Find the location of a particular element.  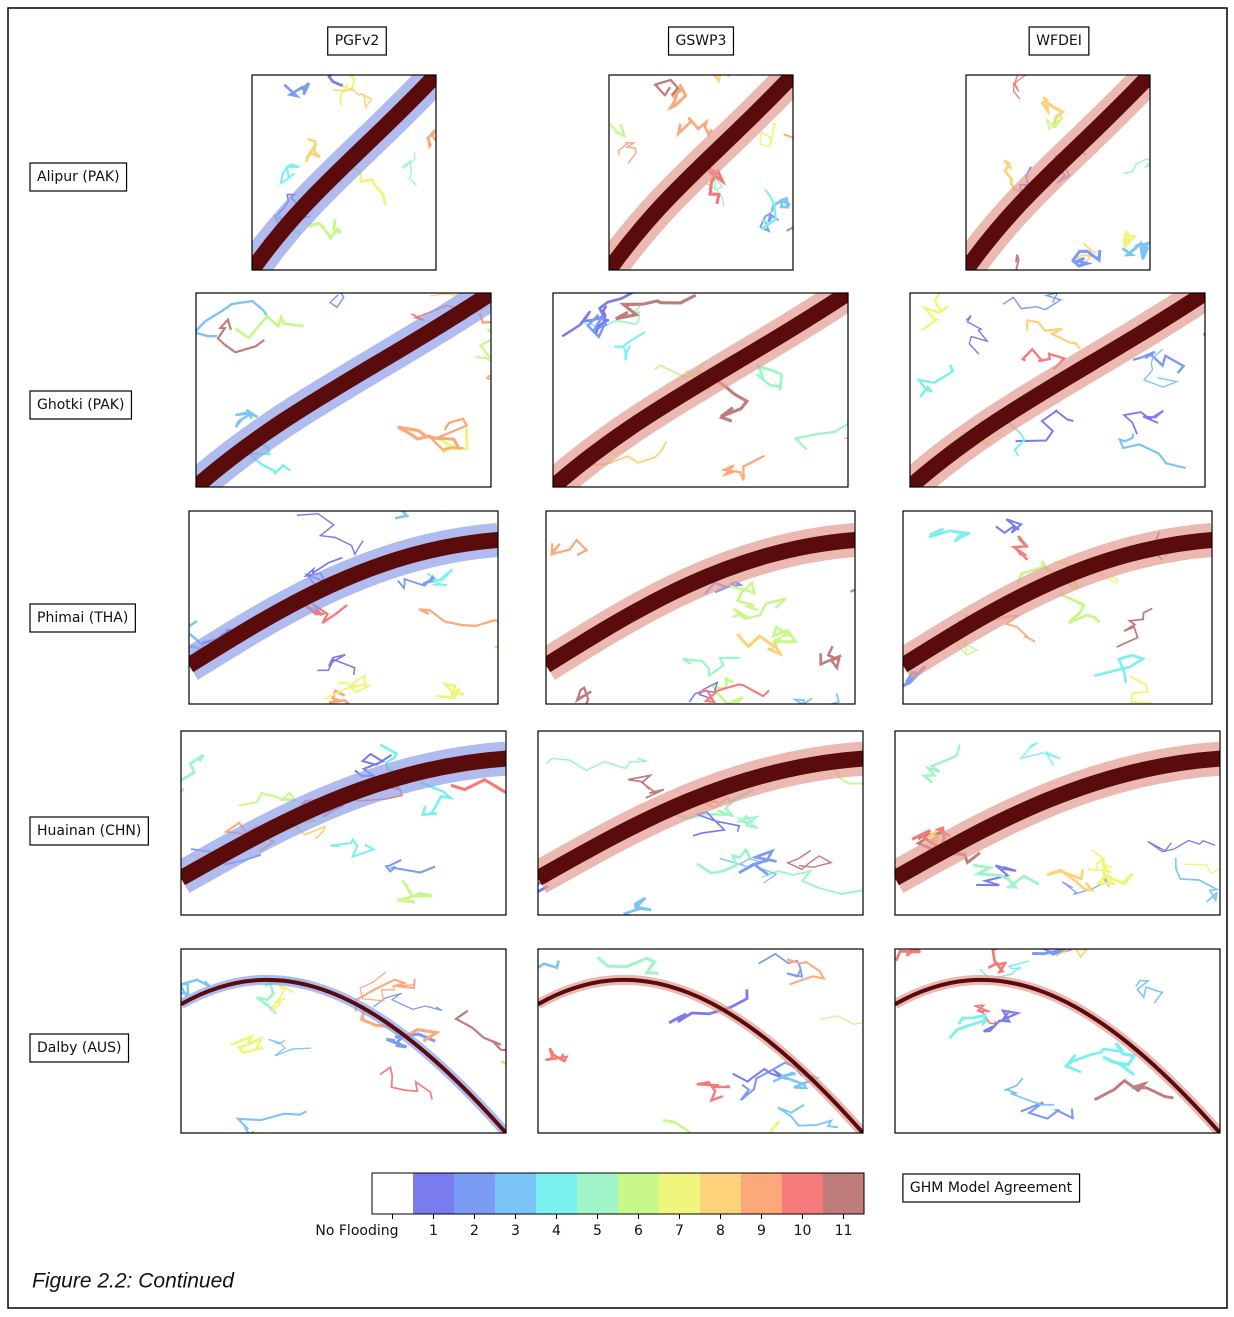

colorbar-label: 7 is located at coordinates (679, 1231).